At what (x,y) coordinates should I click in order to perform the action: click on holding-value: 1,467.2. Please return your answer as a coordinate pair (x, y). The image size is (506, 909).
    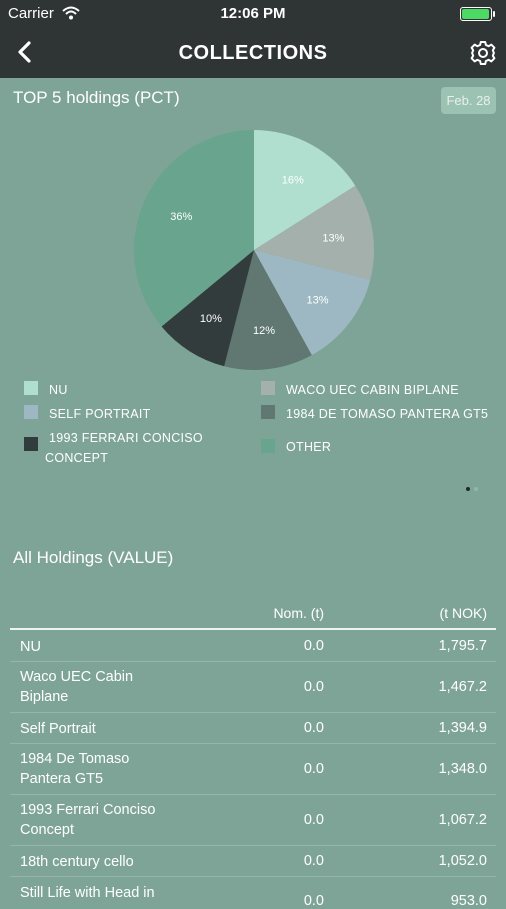
    Looking at the image, I should click on (462, 687).